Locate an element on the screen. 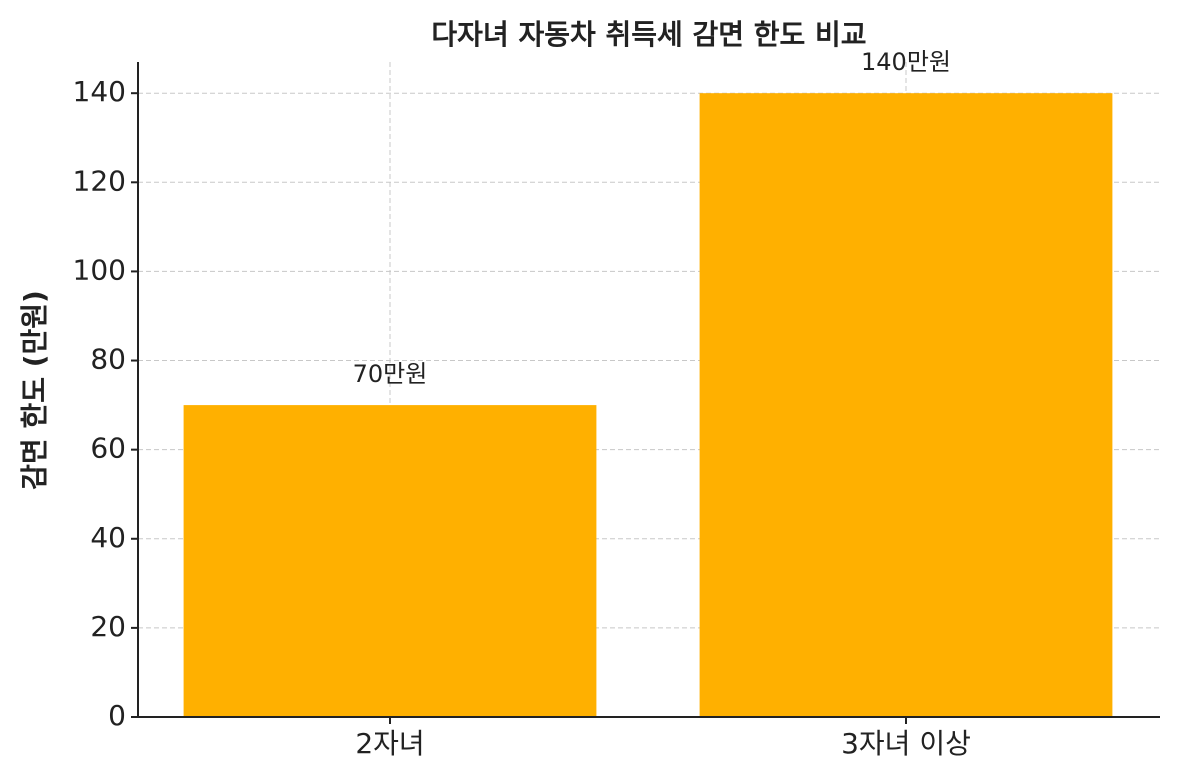  bar is located at coordinates (390, 561).